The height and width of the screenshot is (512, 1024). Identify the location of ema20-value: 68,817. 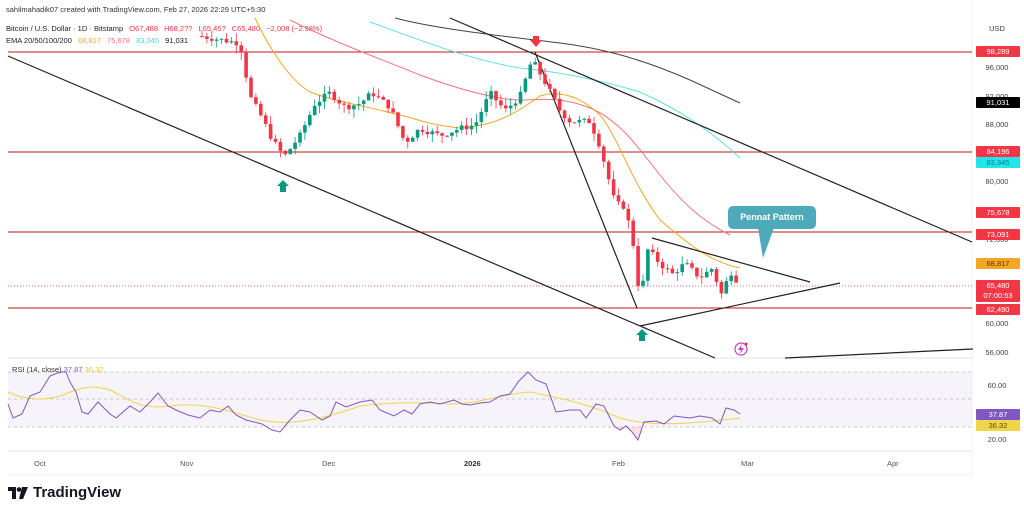
(89, 40).